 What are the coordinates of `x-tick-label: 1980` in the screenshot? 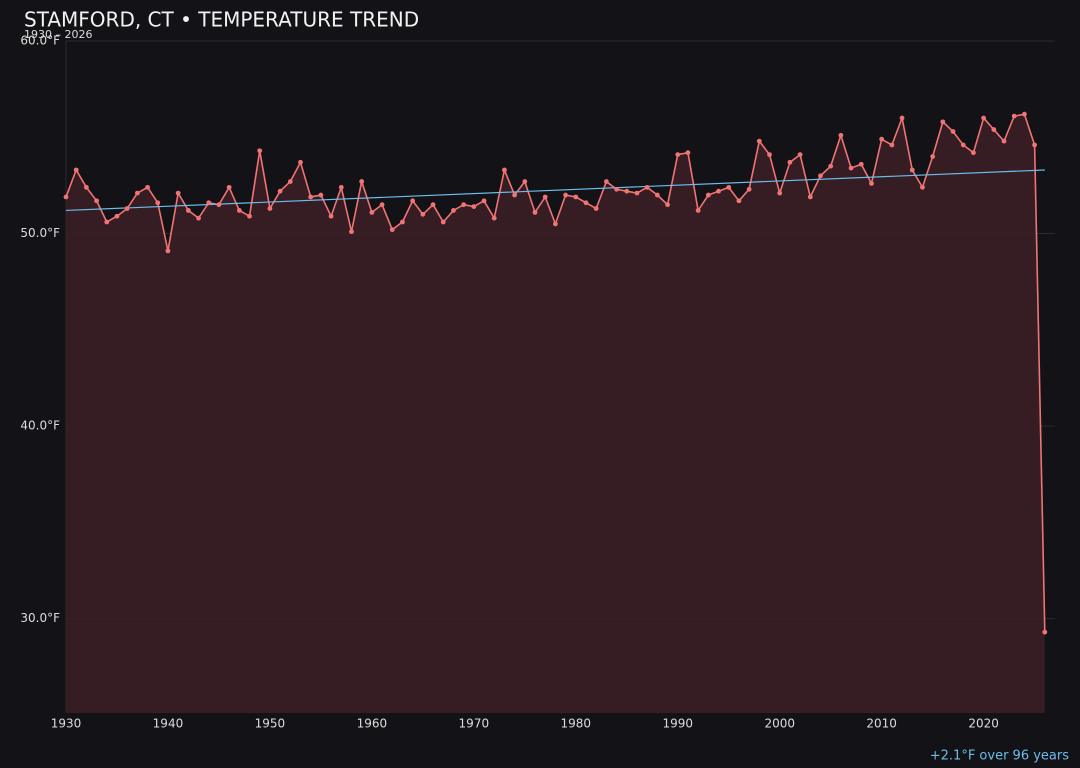 It's located at (576, 724).